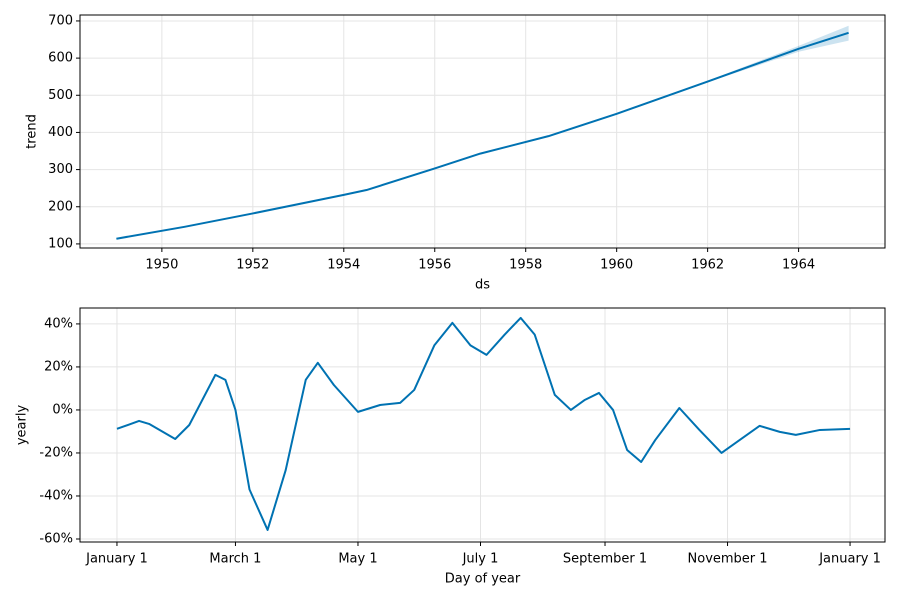  I want to click on x-tick-label: July 1, so click(480, 559).